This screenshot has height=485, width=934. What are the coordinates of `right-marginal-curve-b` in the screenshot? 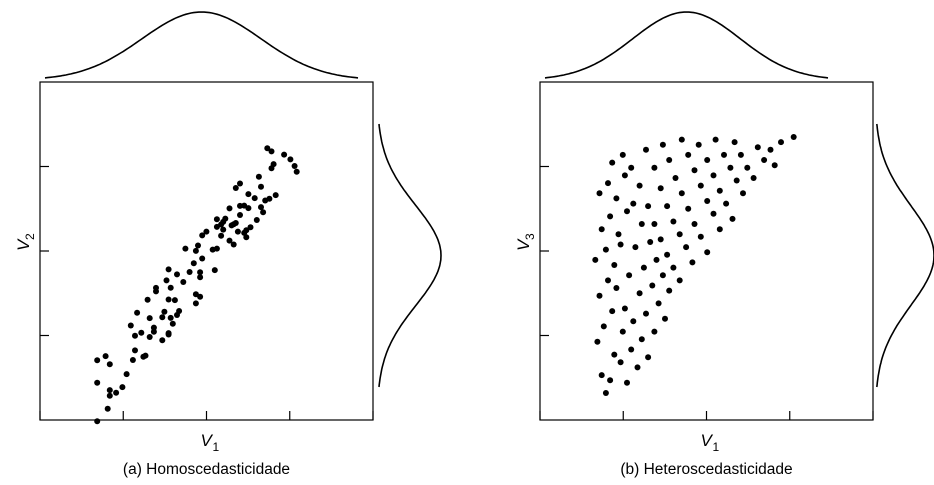 It's located at (905, 255).